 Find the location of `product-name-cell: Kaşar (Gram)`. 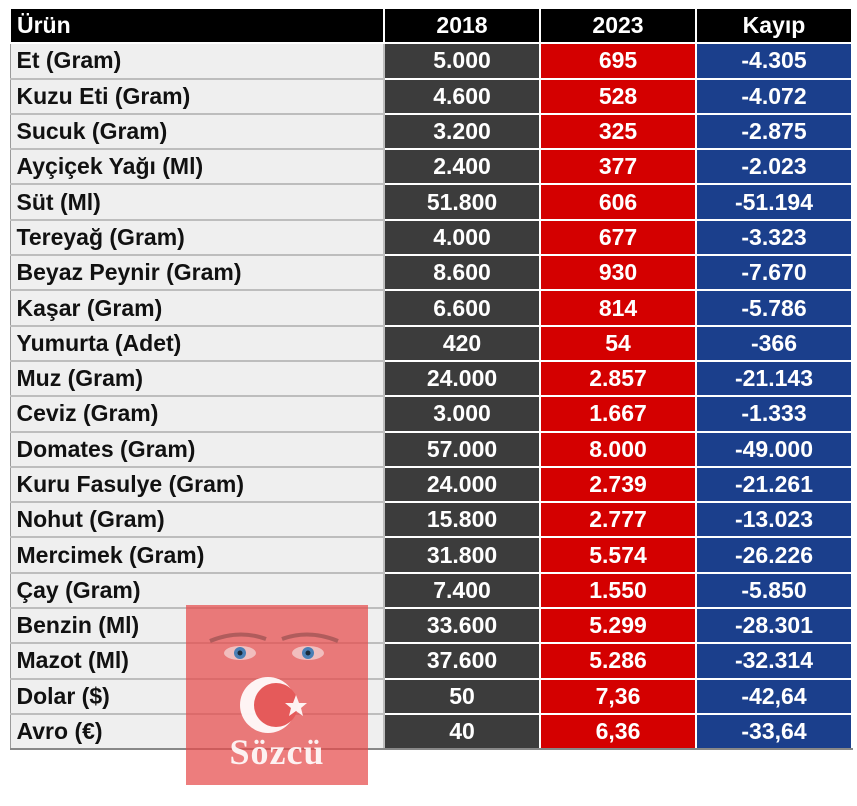

product-name-cell: Kaşar (Gram) is located at coordinates (197, 308).